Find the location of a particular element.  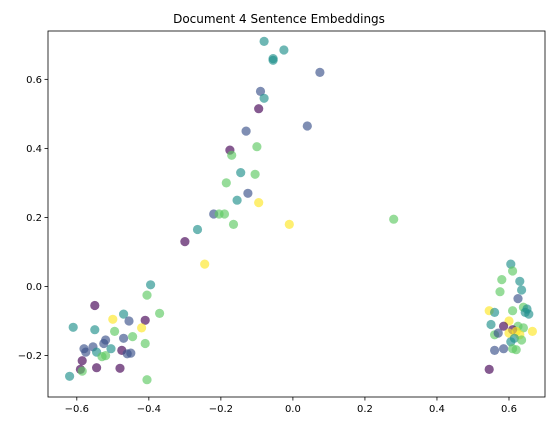

x-tick-label: 0.6 is located at coordinates (509, 409).